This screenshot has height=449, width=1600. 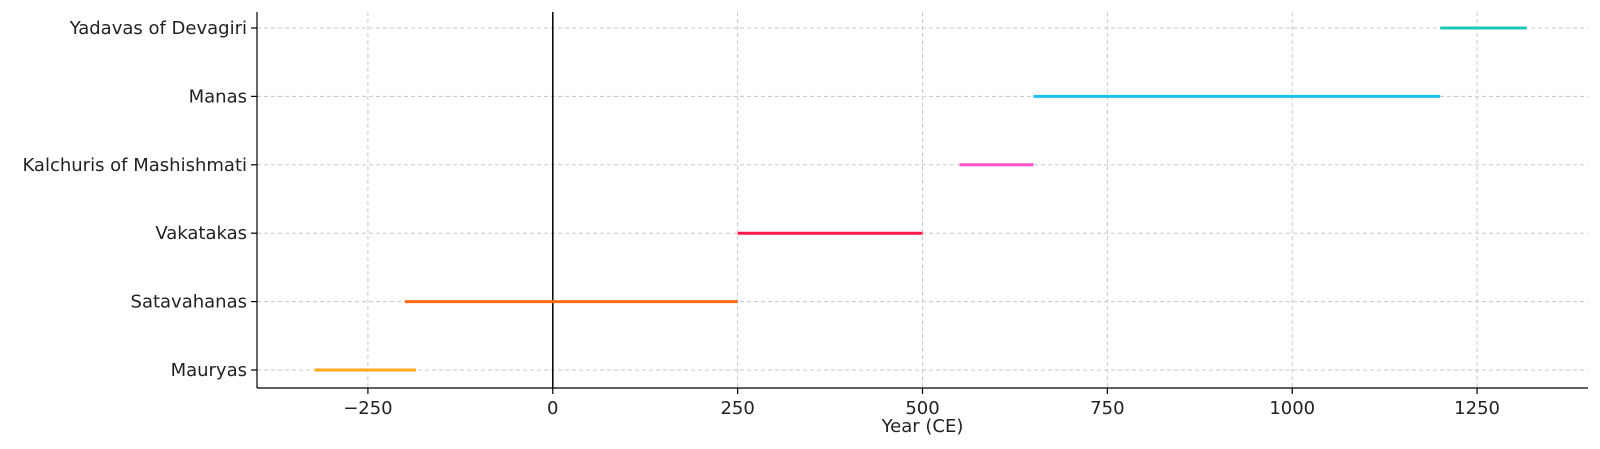 I want to click on x-tick-label: 1000, so click(x=1292, y=408).